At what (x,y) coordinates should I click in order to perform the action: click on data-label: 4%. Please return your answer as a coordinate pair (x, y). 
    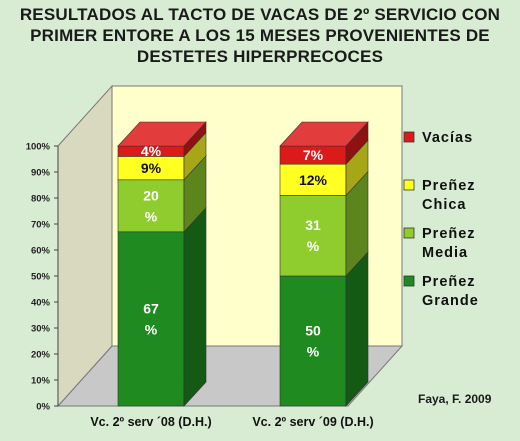
    Looking at the image, I should click on (151, 151).